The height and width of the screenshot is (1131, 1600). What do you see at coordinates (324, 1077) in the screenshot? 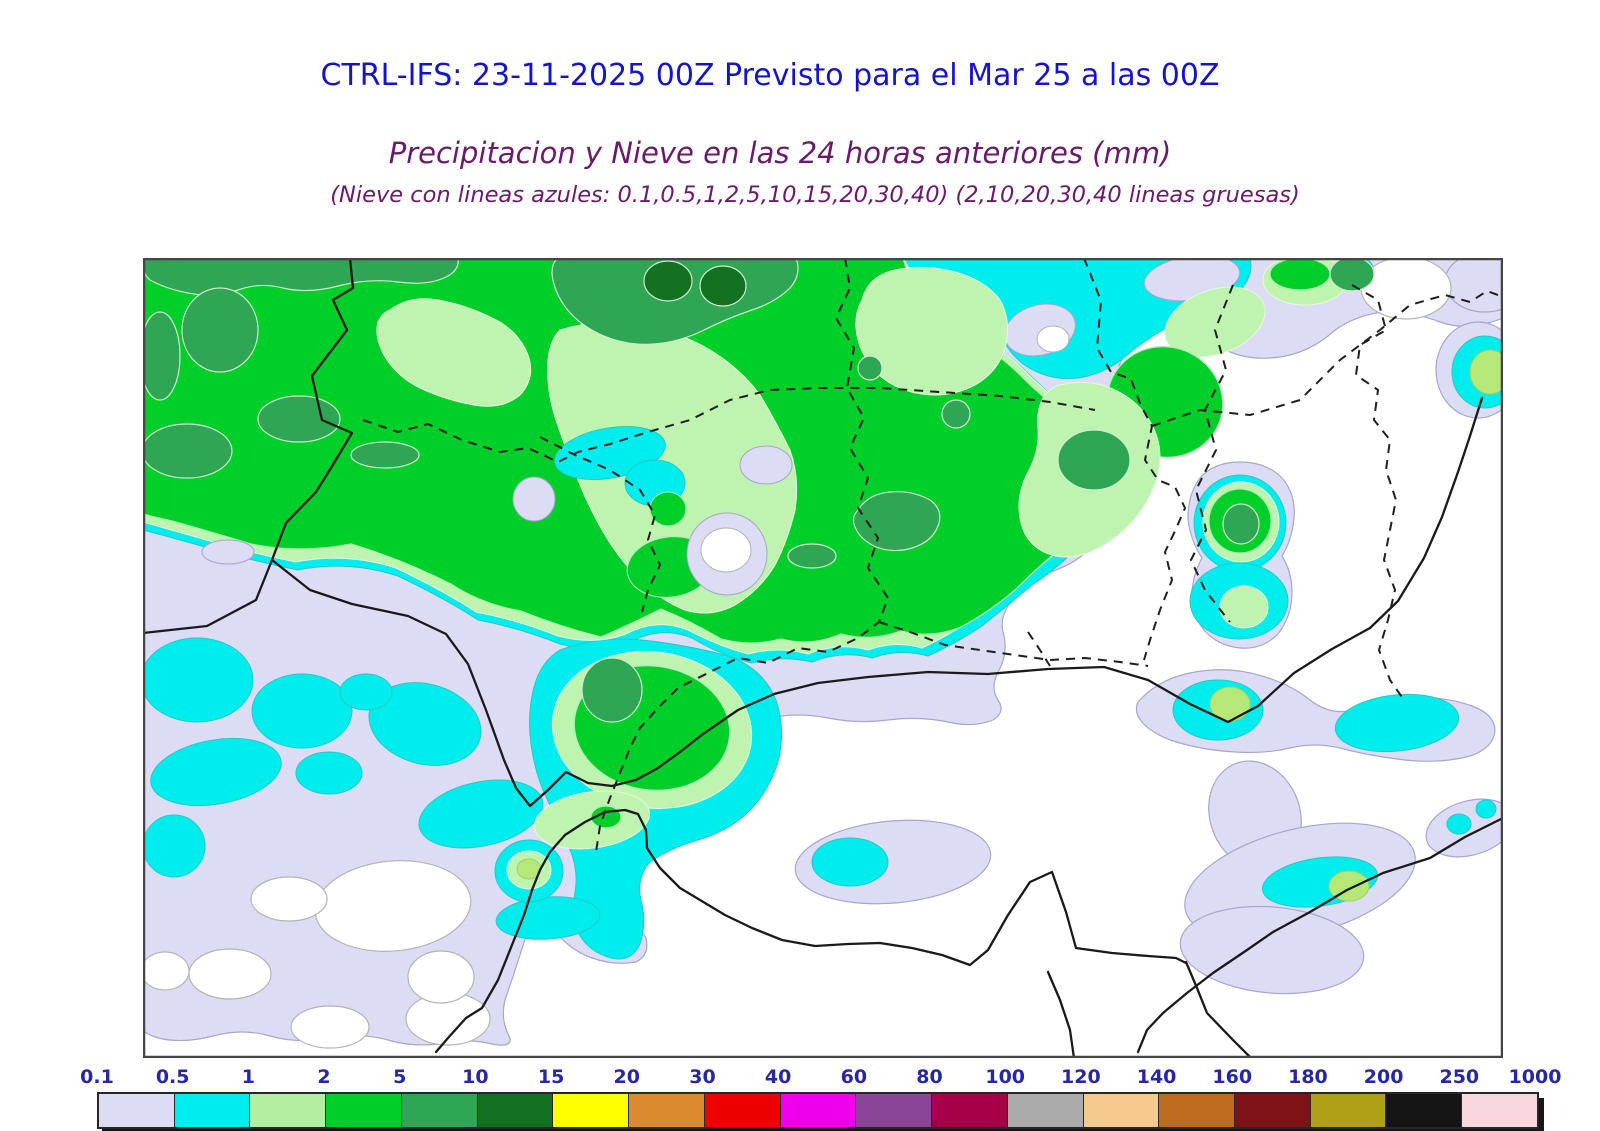
I see `colorbar-tick-label: 2` at bounding box center [324, 1077].